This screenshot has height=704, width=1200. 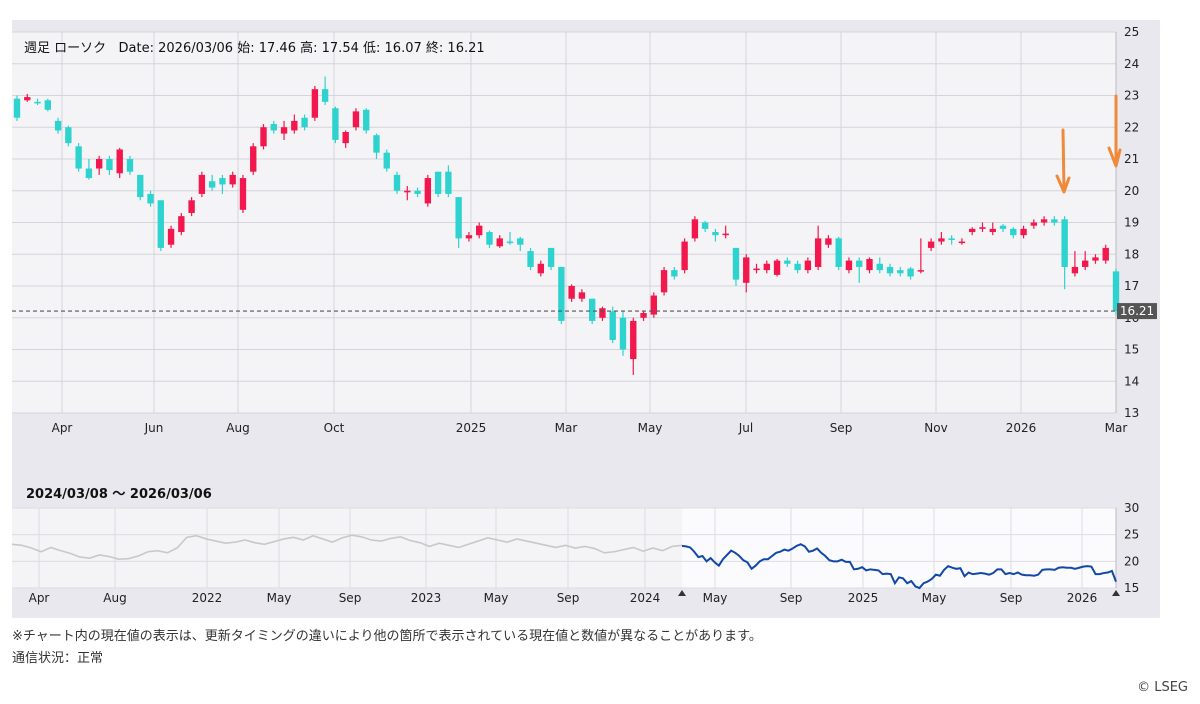 I want to click on y-tick-label: 13, so click(x=1131, y=413).